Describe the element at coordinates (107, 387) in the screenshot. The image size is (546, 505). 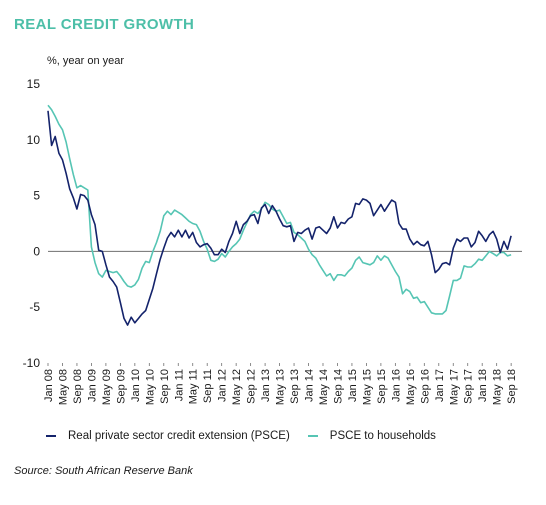
I see `x-tick-label: May 09` at that location.